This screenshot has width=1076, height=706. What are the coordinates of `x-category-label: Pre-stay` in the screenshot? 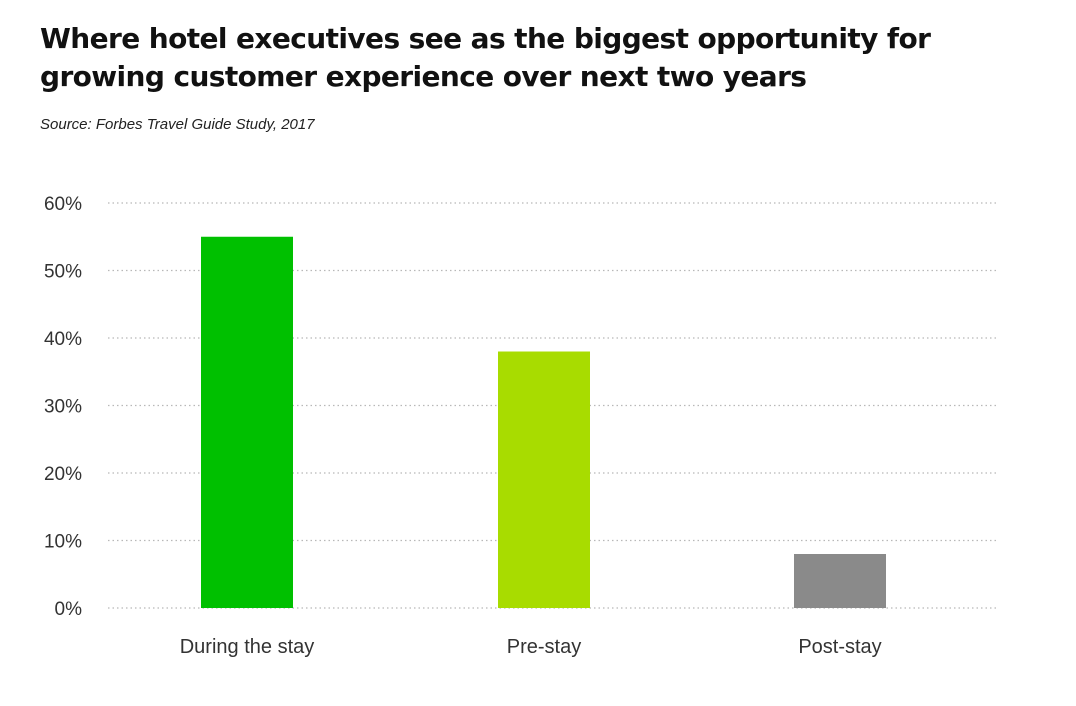 It's located at (544, 647).